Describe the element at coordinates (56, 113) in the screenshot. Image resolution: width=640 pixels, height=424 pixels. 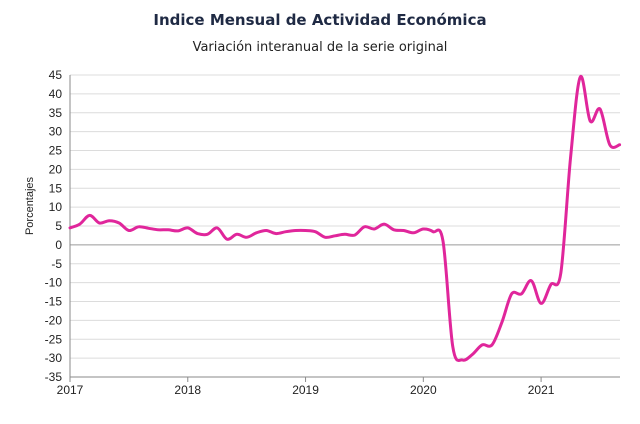
I see `y-tick-label: 35` at that location.